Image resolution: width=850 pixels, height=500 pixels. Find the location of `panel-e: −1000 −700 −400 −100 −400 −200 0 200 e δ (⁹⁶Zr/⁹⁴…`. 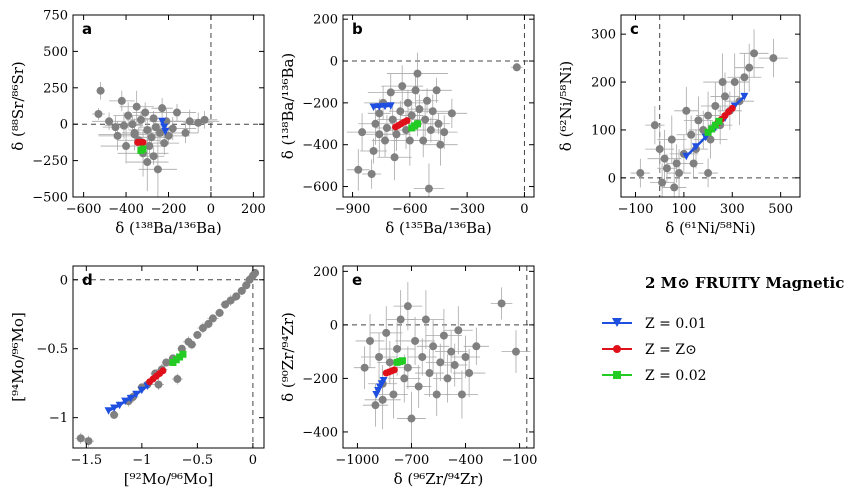

panel-e: −1000 −700 −400 −100 −400 −200 0 200 e δ (⁹⁶Zr/⁹⁴… is located at coordinates (408, 376).